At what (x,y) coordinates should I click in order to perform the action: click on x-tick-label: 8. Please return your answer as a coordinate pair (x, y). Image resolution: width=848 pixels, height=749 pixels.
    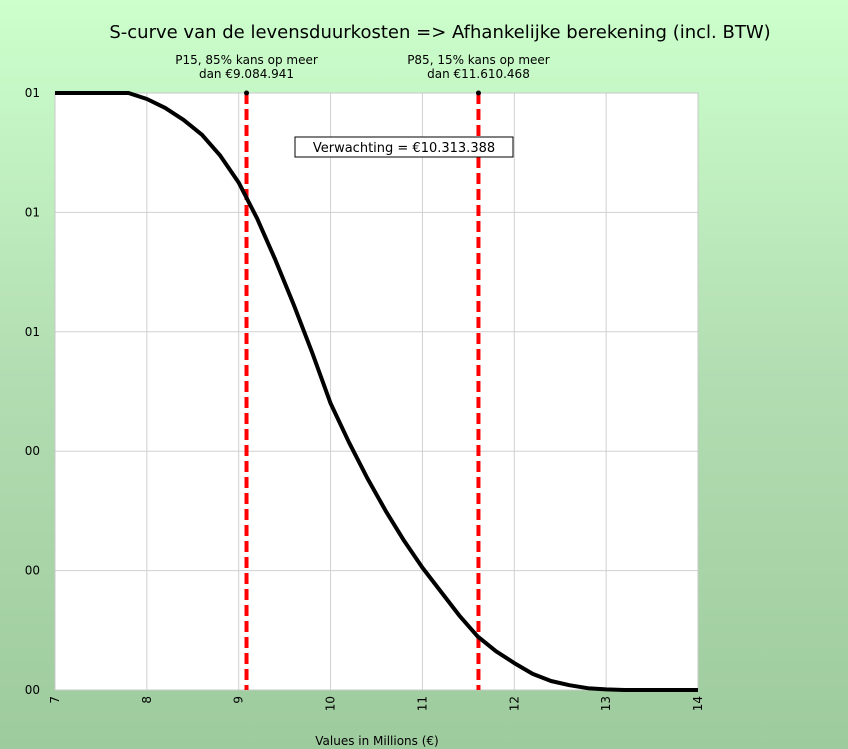
    Looking at the image, I should click on (147, 700).